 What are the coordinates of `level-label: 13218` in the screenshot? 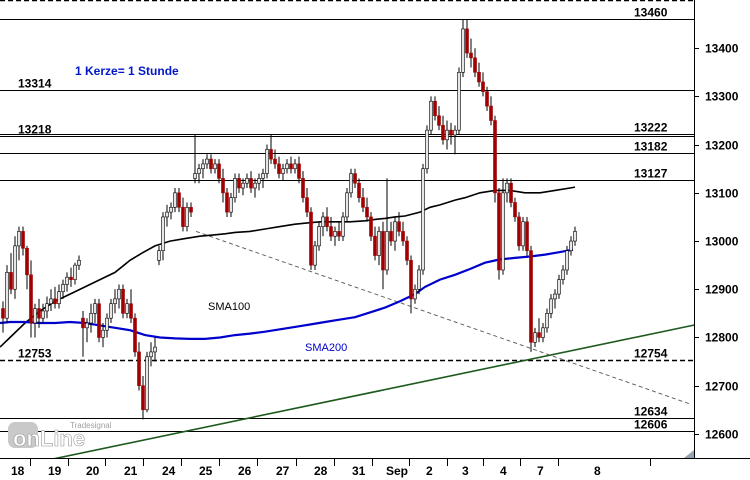 It's located at (35, 130).